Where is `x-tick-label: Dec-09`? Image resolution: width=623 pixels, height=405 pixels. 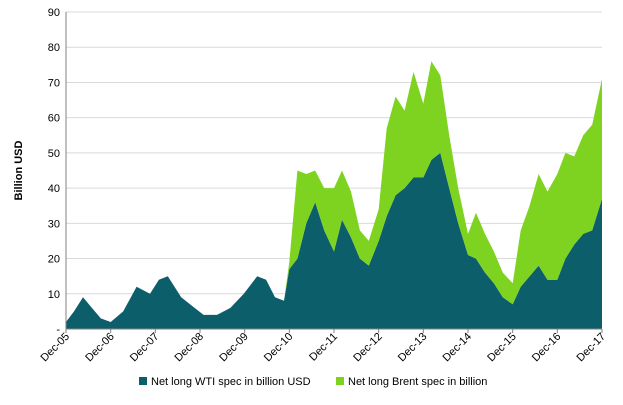 x-tick-label: Dec-09 is located at coordinates (234, 348).